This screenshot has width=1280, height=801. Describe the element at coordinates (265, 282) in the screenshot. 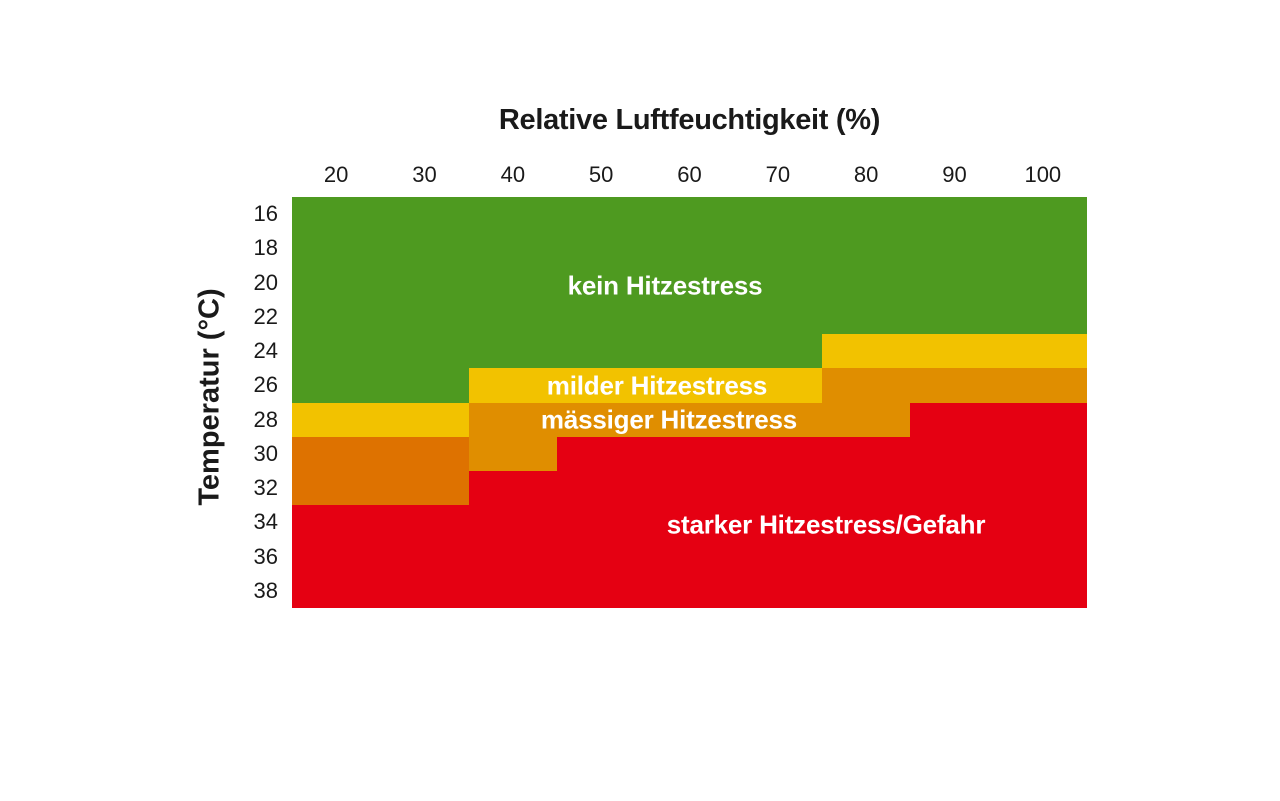

I see `y-tick-label: 20` at that location.